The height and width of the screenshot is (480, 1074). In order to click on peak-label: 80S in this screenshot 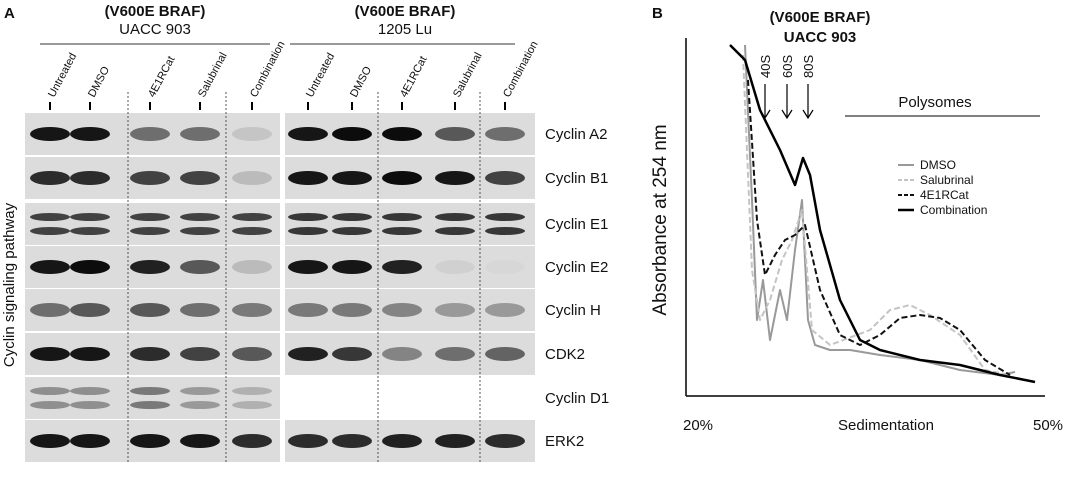, I will do `click(808, 66)`.